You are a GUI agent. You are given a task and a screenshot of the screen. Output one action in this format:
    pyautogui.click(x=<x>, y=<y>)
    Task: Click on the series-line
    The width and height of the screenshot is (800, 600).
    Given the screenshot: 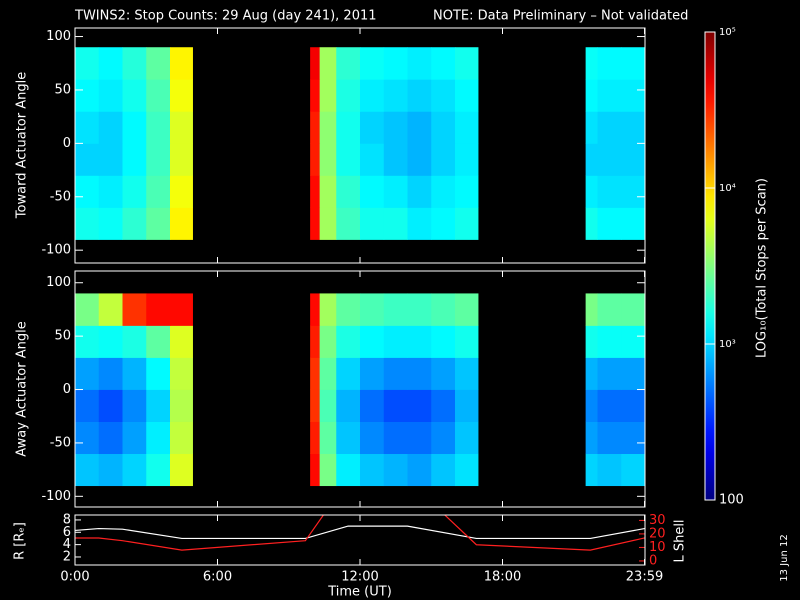 What is the action you would take?
    pyautogui.click(x=360, y=533)
    